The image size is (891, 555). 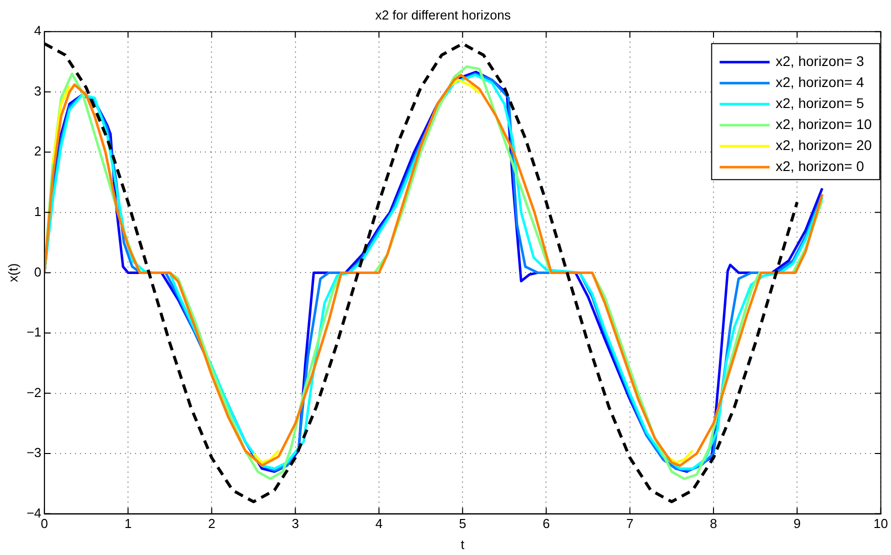 I want to click on y-tick-label: 0, so click(x=38, y=272).